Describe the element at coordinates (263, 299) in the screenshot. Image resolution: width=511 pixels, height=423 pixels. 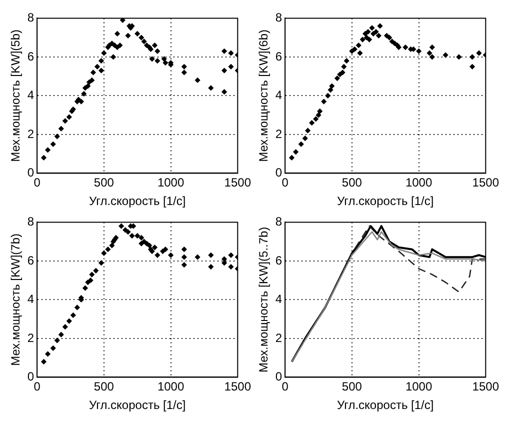
I see `y-axis-title: Мех.мощность [KW](5..7b)` at that location.